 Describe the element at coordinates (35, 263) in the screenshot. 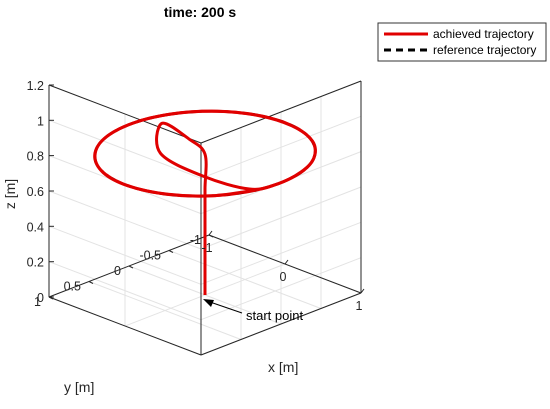

I see `z-tick-label: 0.2` at that location.